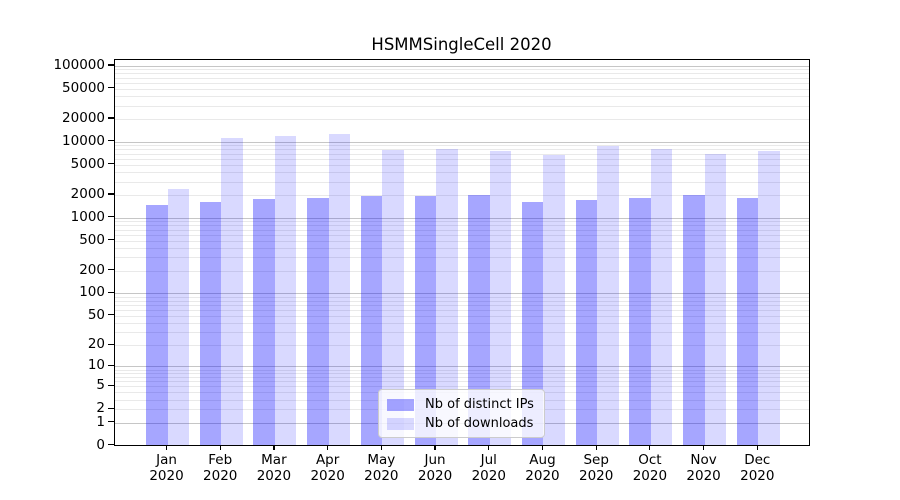 This screenshot has width=900, height=500. I want to click on y-tick-label: 5, so click(100, 385).